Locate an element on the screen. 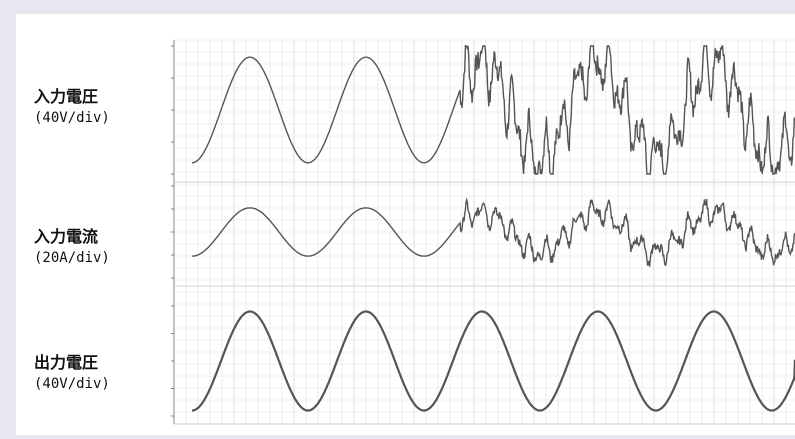  channel-label-output-voltage: 出力電圧 (40V/div) is located at coordinates (99, 373).